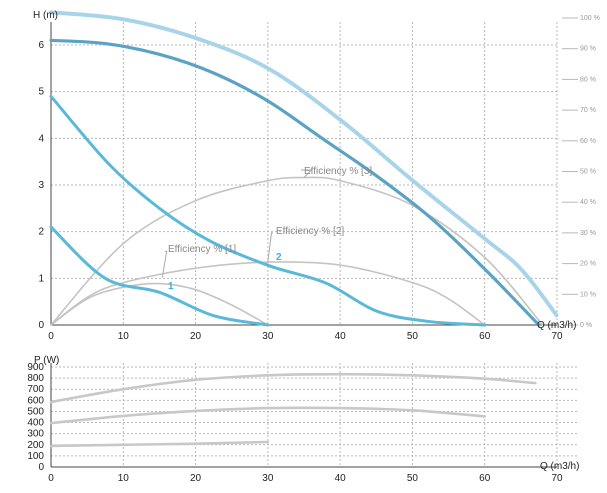 The height and width of the screenshot is (493, 607). I want to click on power-y-tick: 700, so click(35, 389).